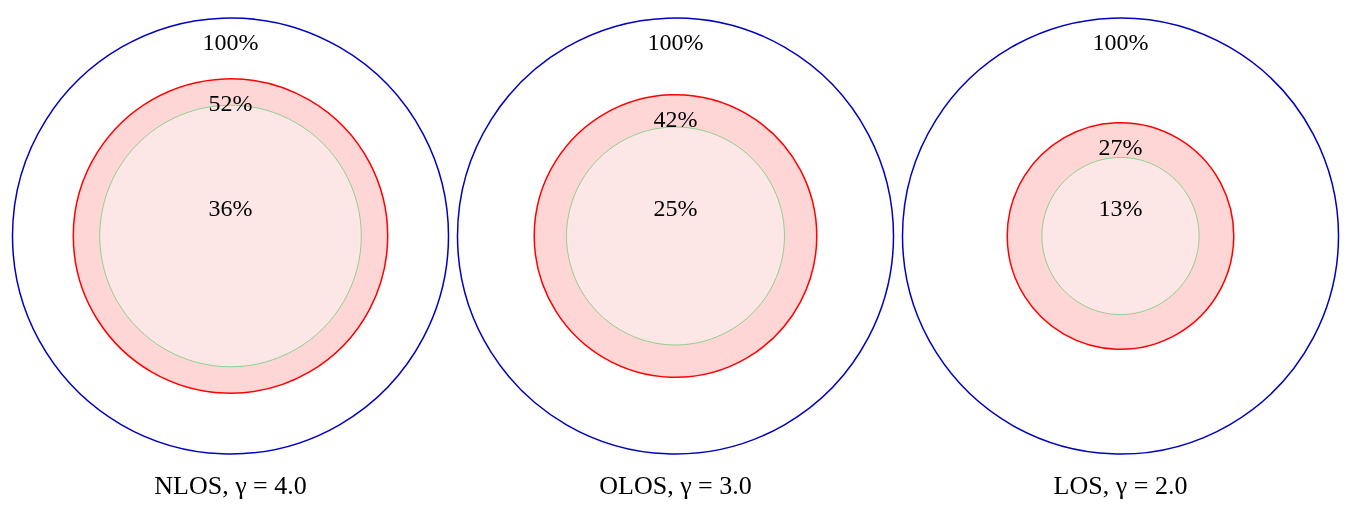  I want to click on text: OLOS, γ = 3.0, so click(675, 485).